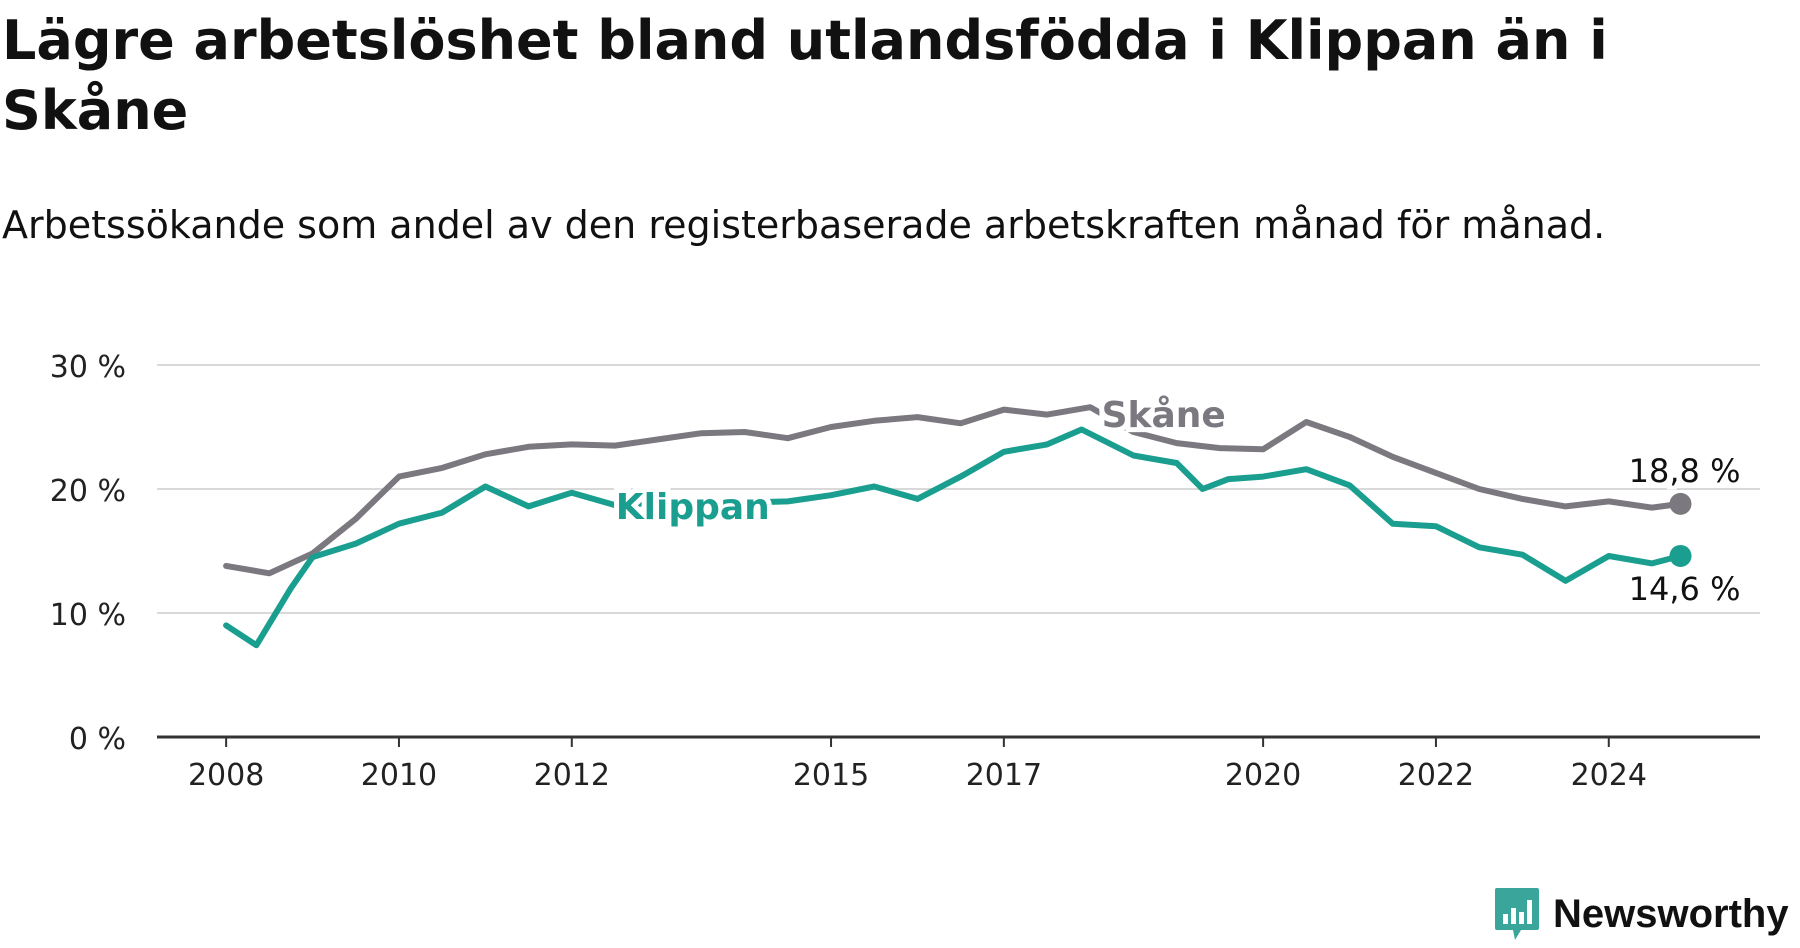 This screenshot has width=1800, height=948. I want to click on y-tick-label: 0 %, so click(97, 739).